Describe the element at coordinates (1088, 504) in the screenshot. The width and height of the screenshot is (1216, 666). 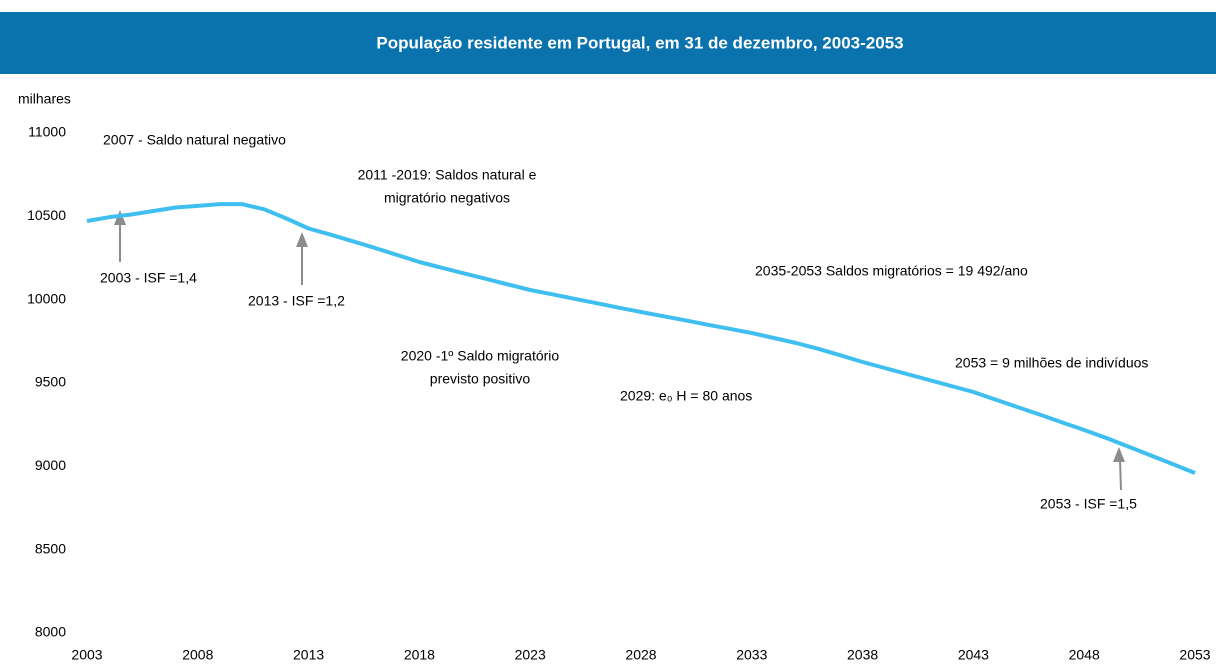
I see `annotation: 2053 - ISF =1,5` at that location.